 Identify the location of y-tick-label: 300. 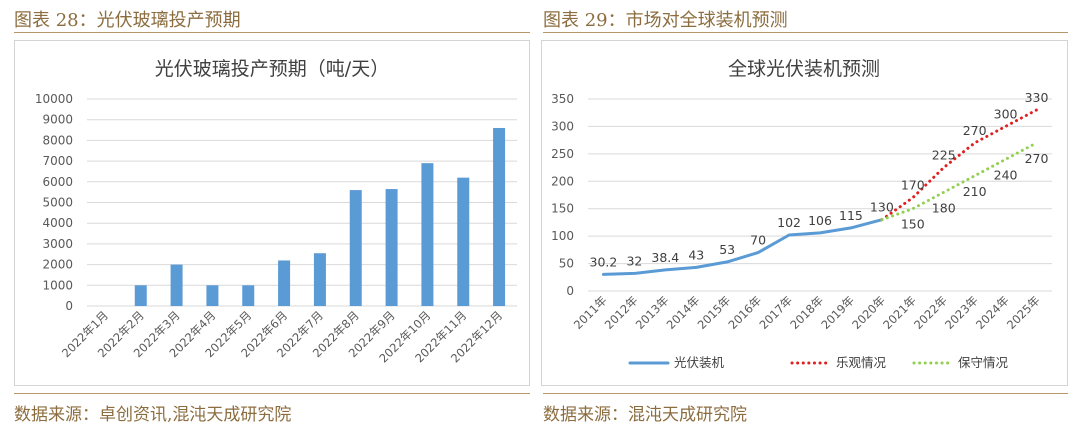
(562, 126).